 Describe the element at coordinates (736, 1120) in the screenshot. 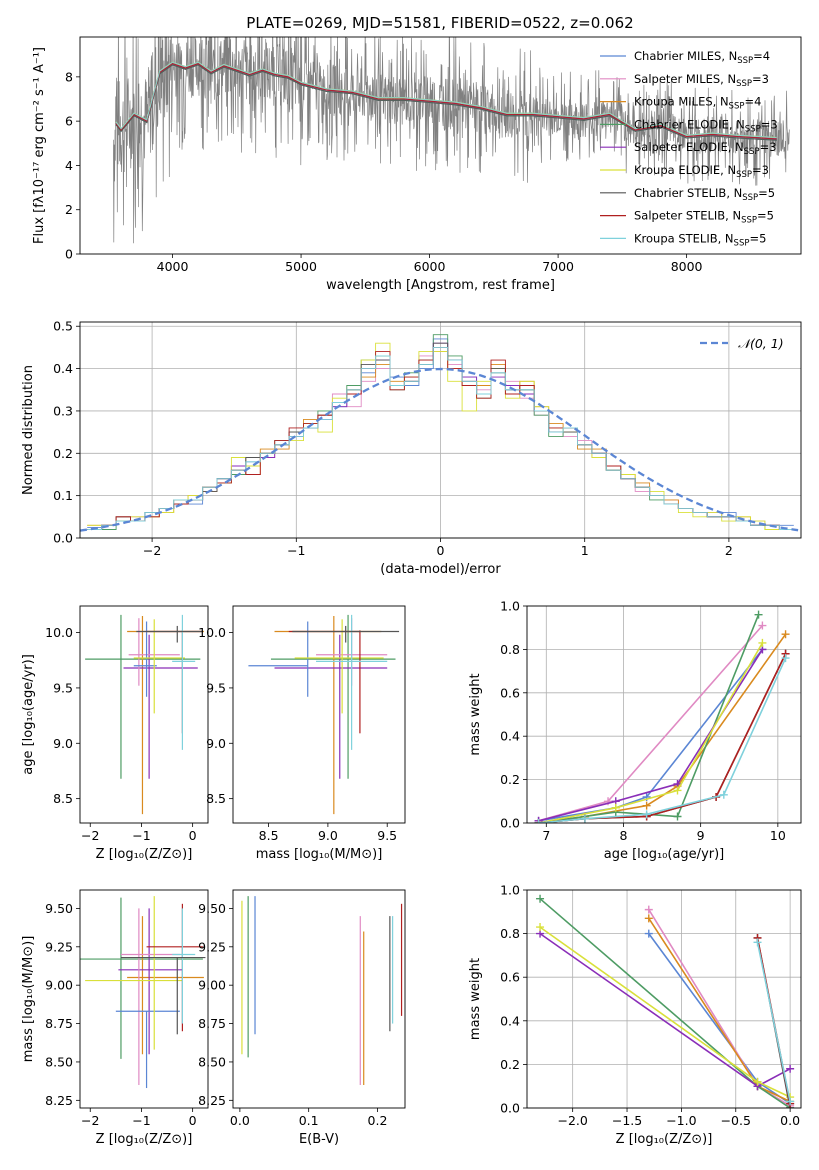

I see `x-tick-label: −0.5` at that location.